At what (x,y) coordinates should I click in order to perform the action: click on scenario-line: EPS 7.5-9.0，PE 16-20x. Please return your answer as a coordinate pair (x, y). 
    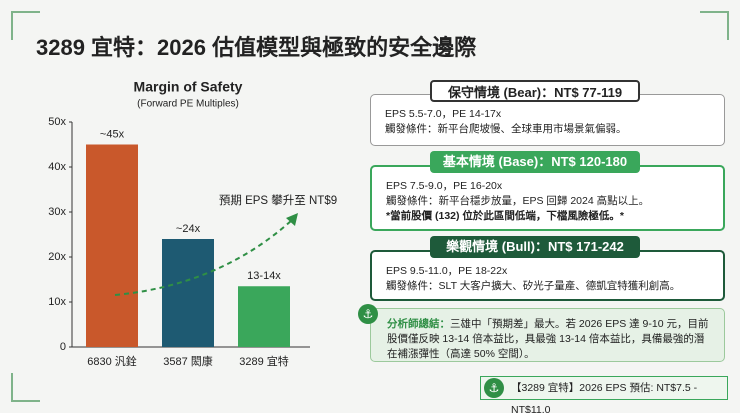
    Looking at the image, I should click on (444, 186).